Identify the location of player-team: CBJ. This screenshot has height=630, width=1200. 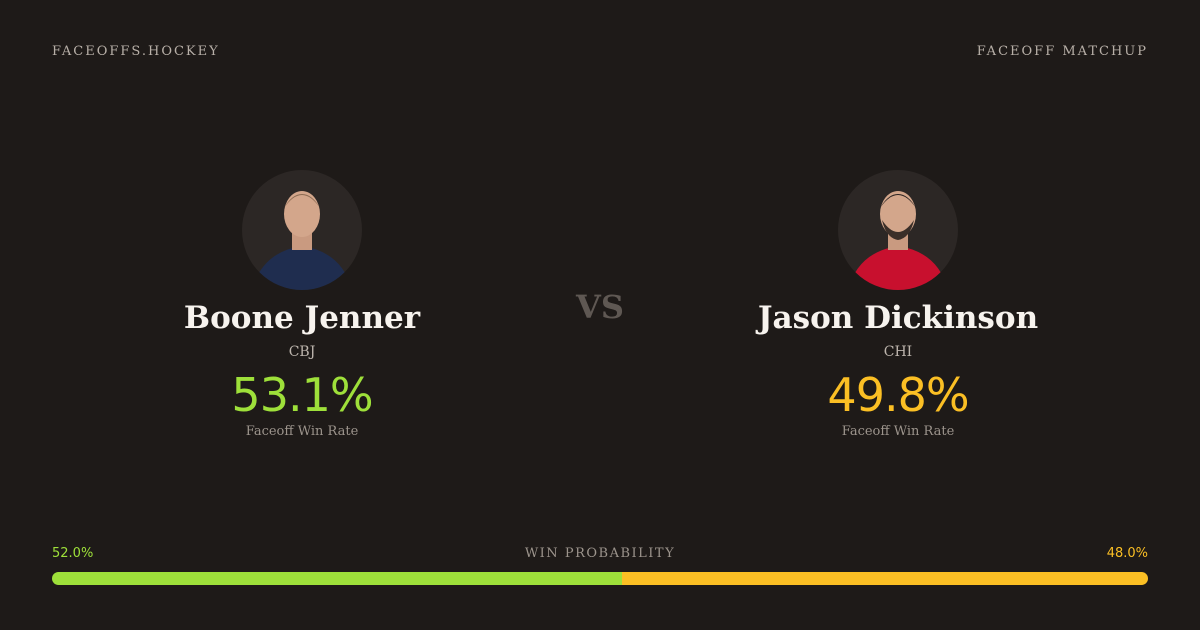
(302, 352).